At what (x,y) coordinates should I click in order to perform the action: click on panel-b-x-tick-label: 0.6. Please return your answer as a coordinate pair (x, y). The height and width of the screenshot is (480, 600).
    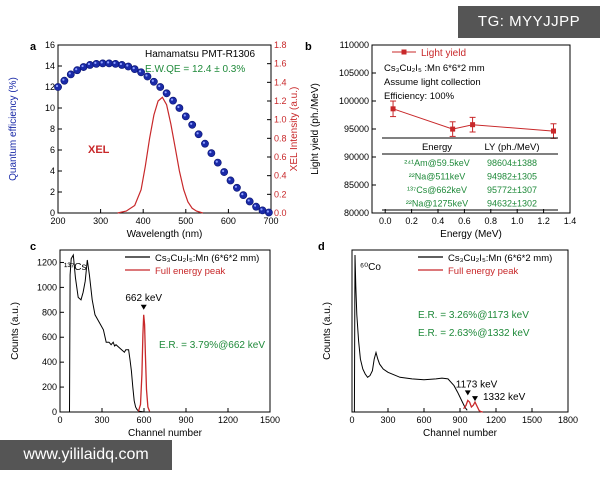
    Looking at the image, I should click on (464, 221).